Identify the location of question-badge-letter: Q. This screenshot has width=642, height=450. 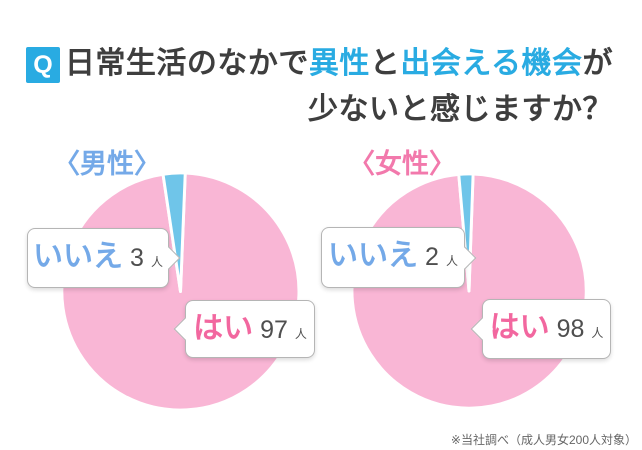
(43, 64).